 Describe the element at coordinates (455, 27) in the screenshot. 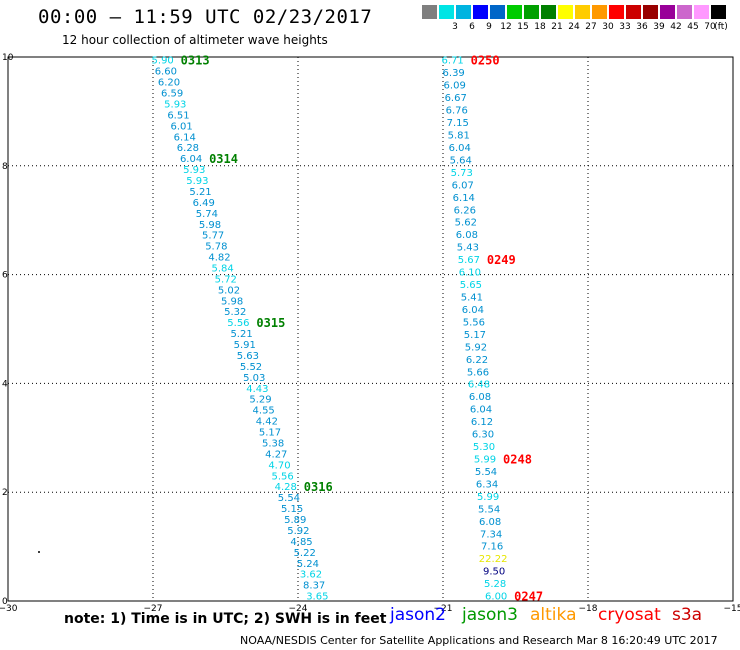

I see `scale-label: 3` at that location.